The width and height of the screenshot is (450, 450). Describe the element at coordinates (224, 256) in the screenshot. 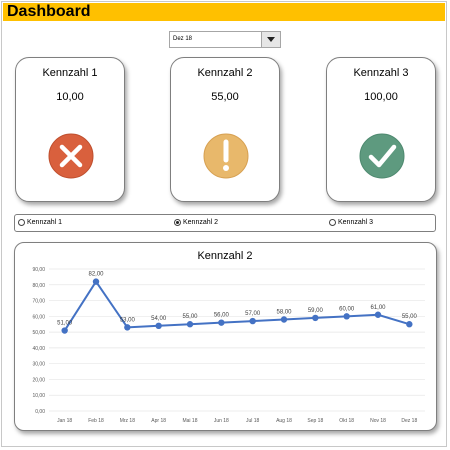

I see `chart-title: Kennzahl 2` at that location.